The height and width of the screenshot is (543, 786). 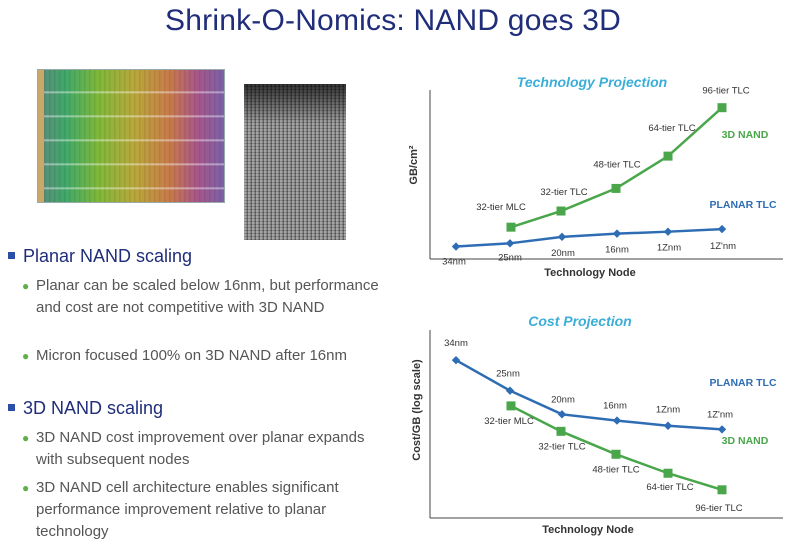 What do you see at coordinates (393, 20) in the screenshot?
I see `slide-title: Shrink-O-Nomics: NAND goes 3D` at bounding box center [393, 20].